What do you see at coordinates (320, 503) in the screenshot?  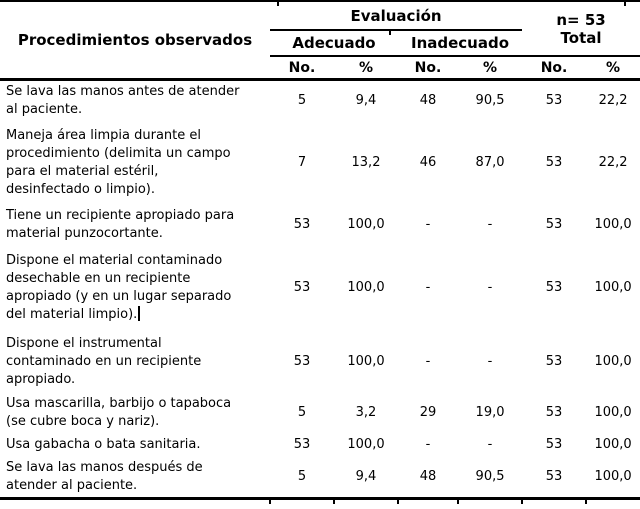 I see `bottom-border-ticks` at bounding box center [320, 503].